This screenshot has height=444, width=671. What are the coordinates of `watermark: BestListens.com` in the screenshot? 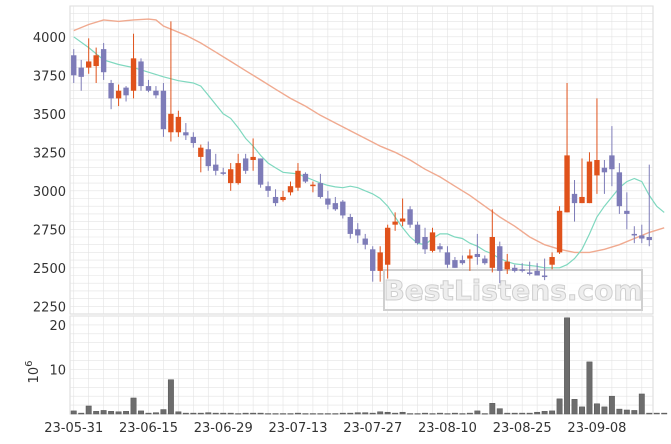 It's located at (513, 290).